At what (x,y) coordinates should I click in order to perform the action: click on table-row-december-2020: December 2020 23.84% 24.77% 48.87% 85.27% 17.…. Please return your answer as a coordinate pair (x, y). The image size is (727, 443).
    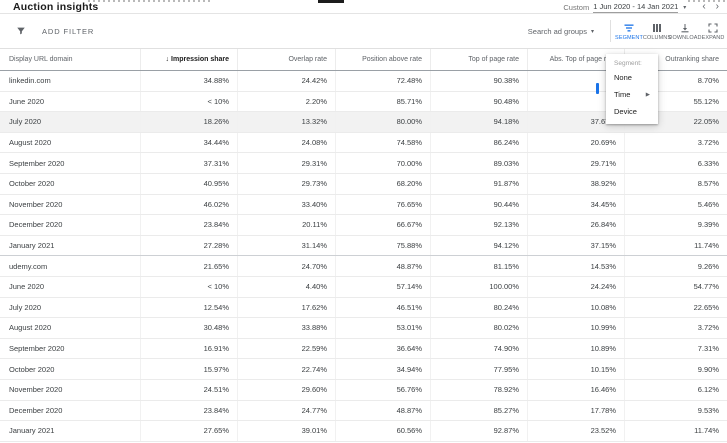
    Looking at the image, I should click on (363, 411).